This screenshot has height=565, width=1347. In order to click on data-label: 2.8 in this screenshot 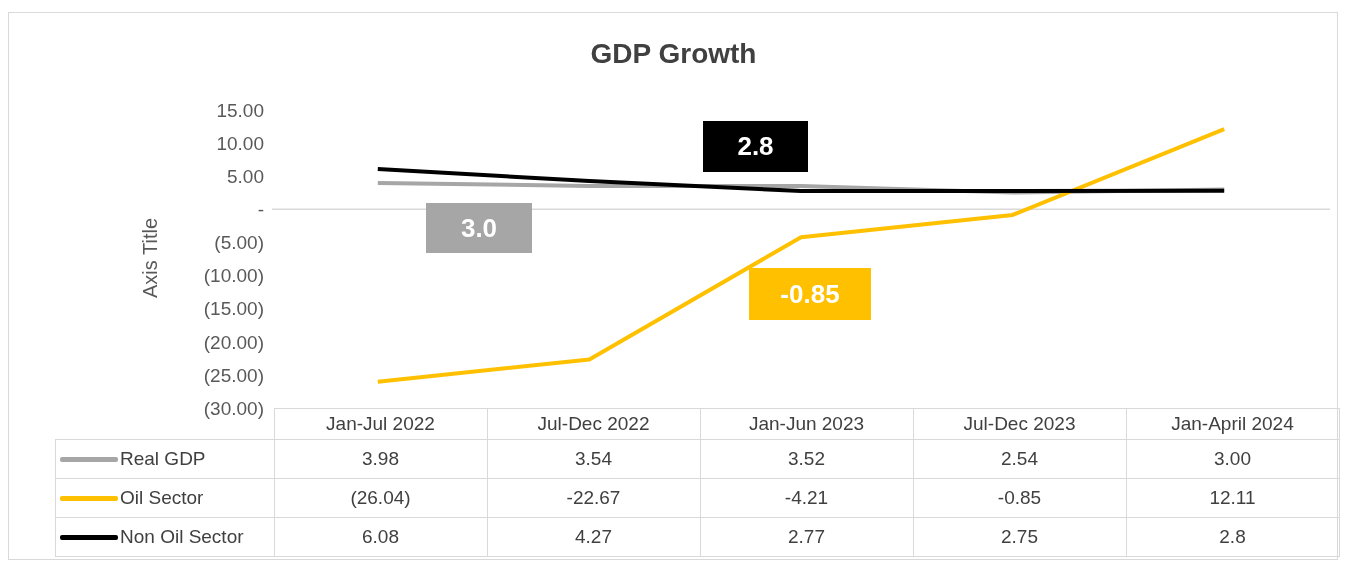, I will do `click(1232, 537)`.